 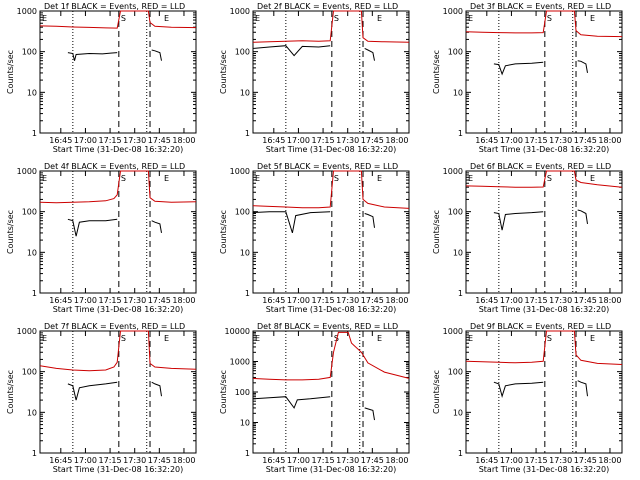 What do you see at coordinates (242, 212) in the screenshot?
I see `panel-5-ytick-label: 100` at bounding box center [242, 212].